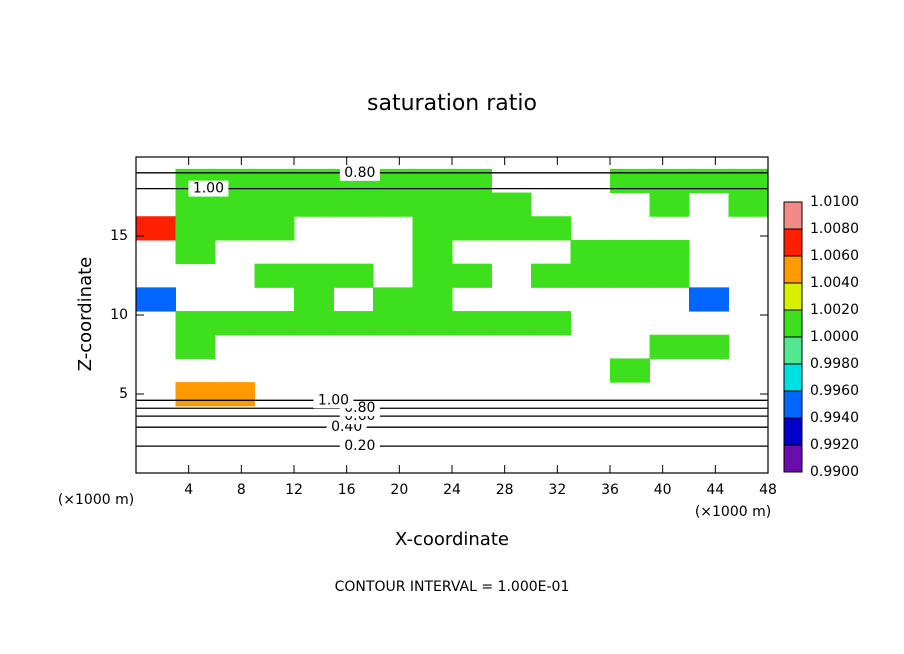 The width and height of the screenshot is (904, 654). Describe the element at coordinates (347, 490) in the screenshot. I see `x-tick-label: 16` at that location.